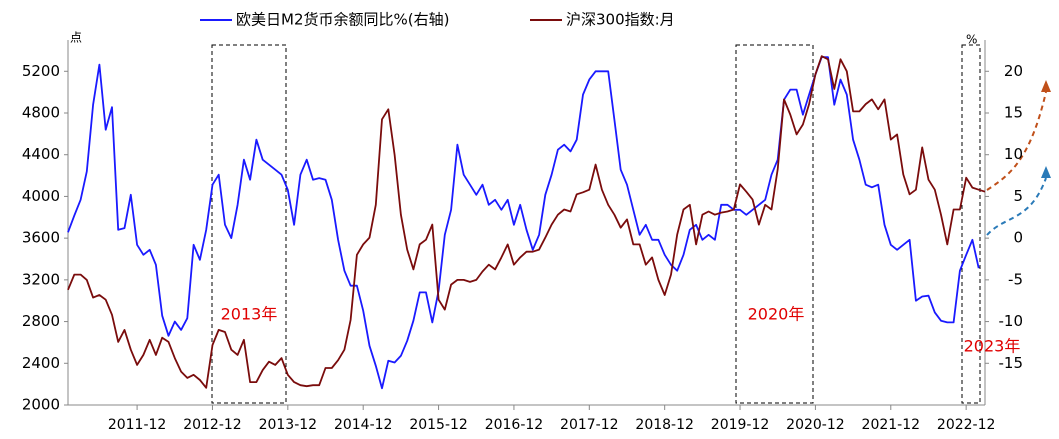  I want to click on y-tick-label: 4000, so click(41, 196).